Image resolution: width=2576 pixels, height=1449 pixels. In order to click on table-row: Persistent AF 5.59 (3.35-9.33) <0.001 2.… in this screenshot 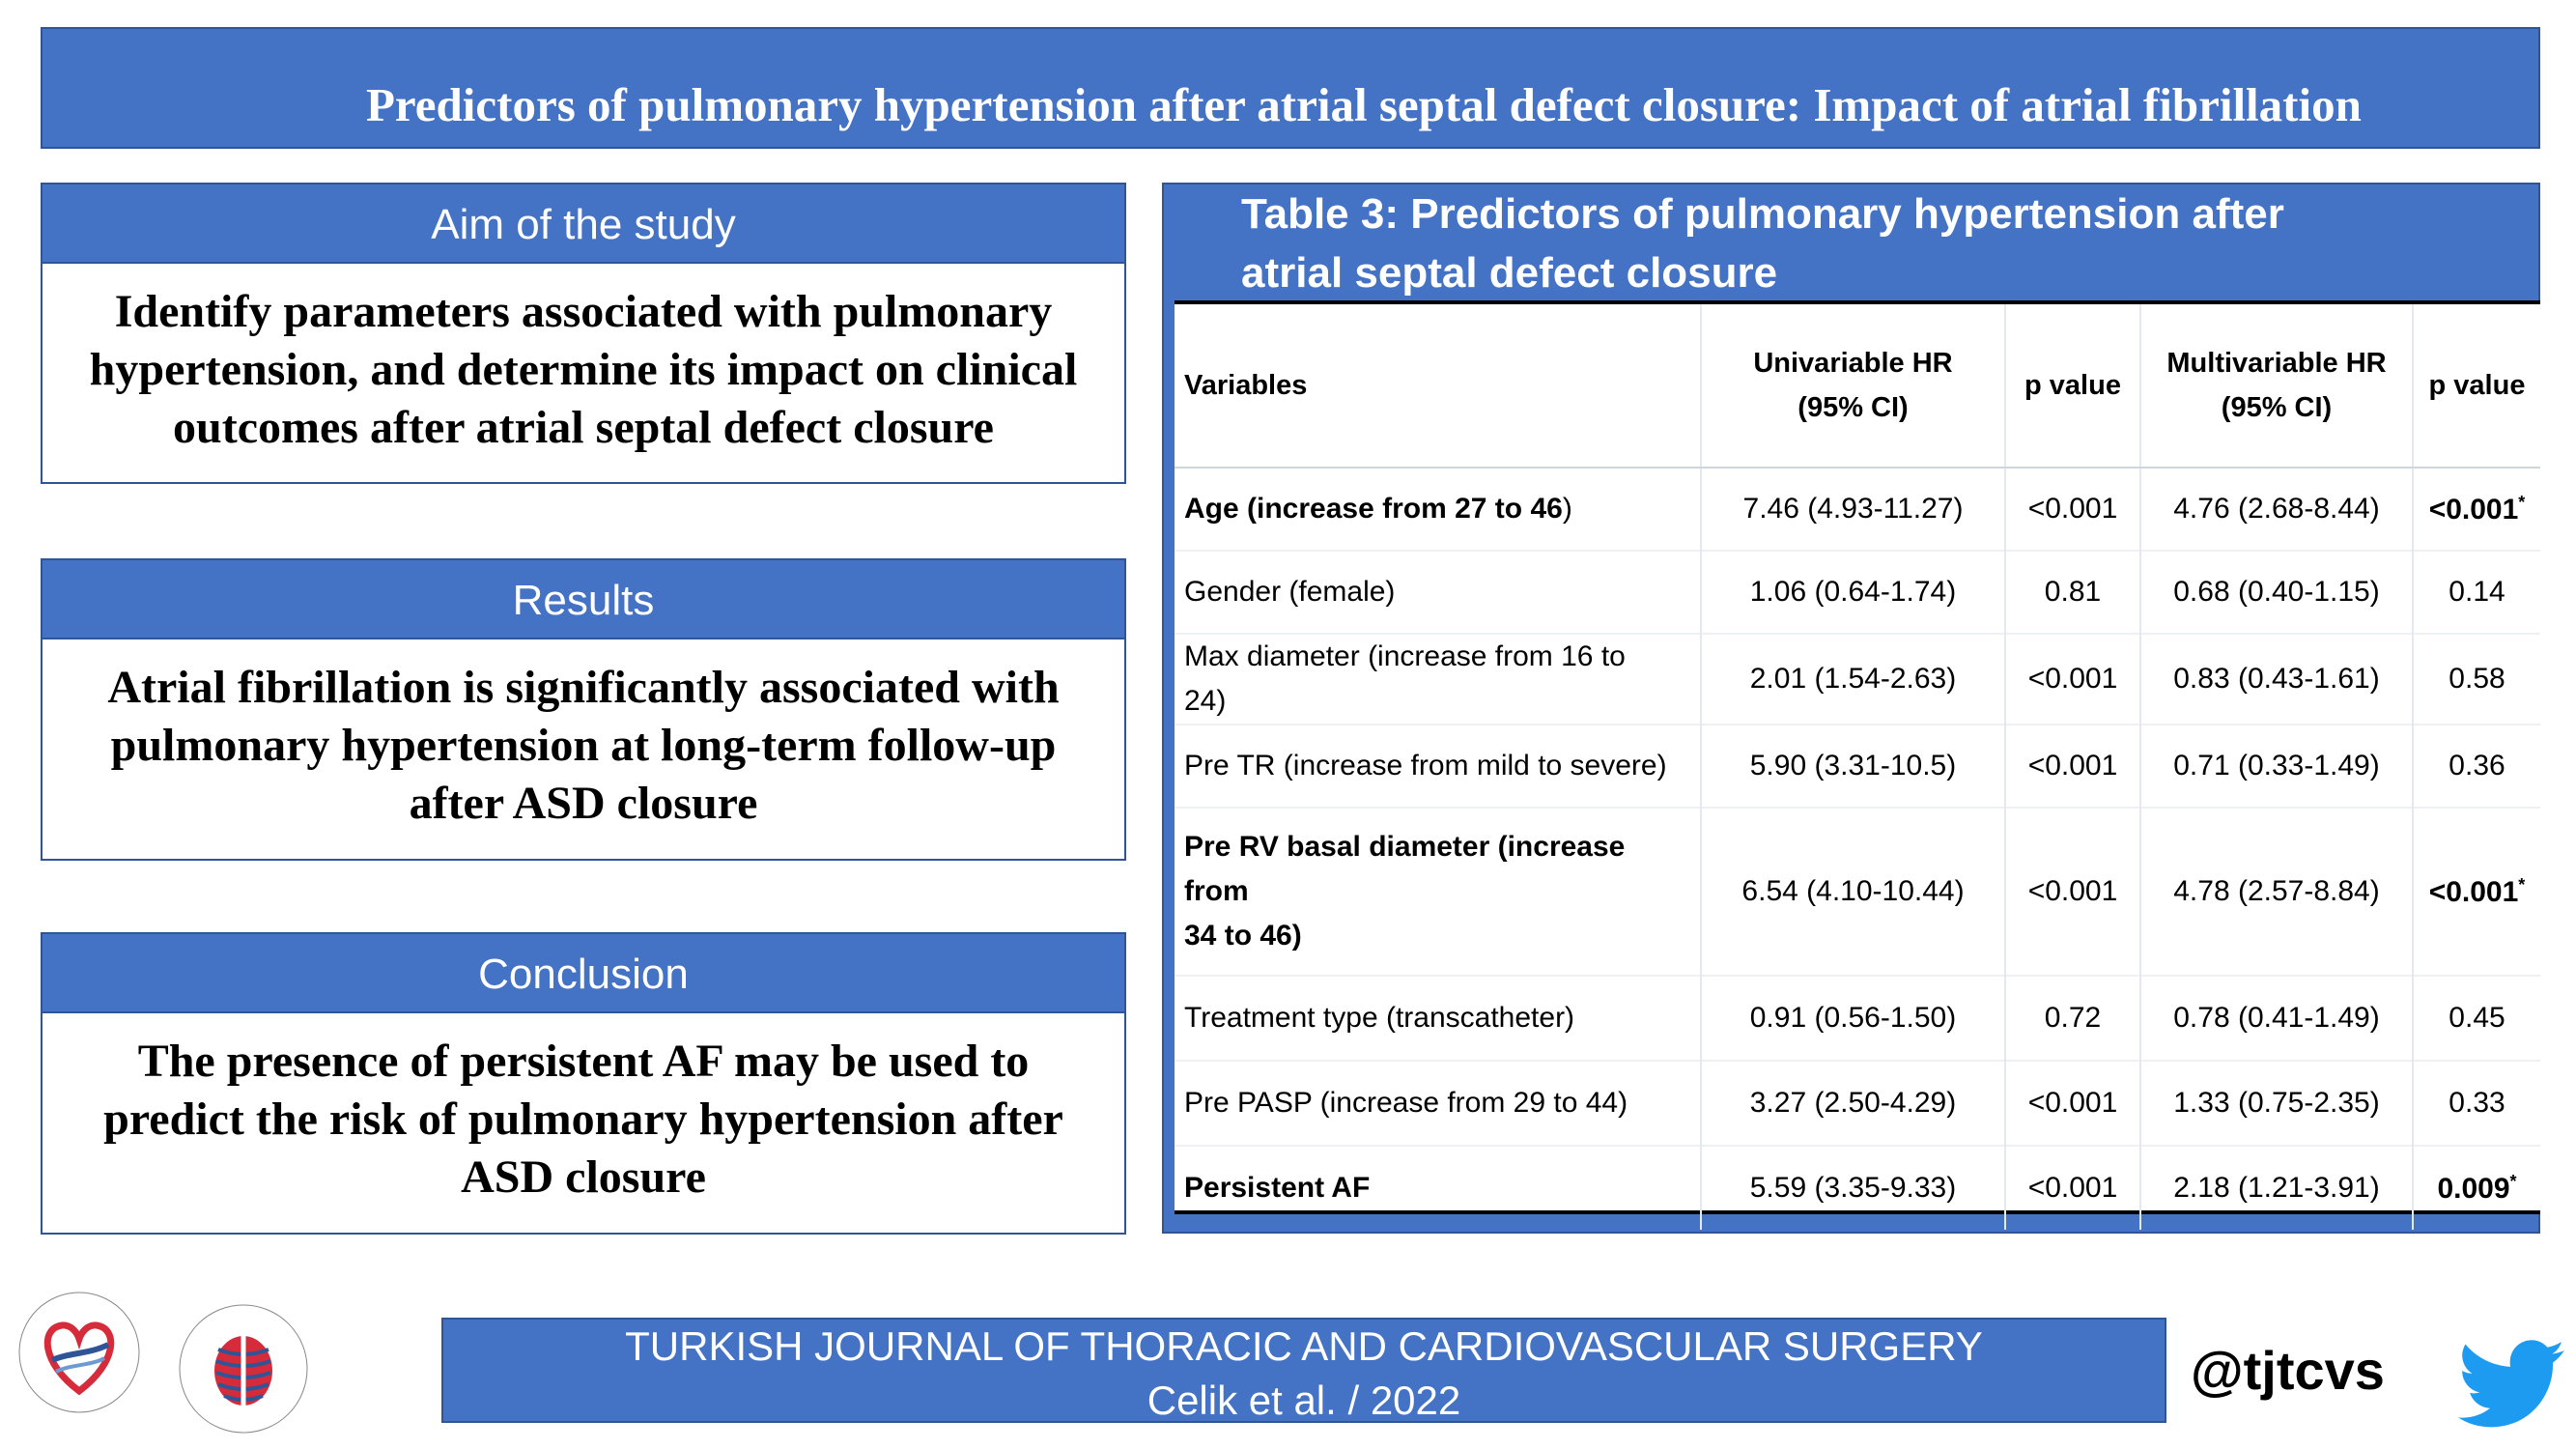, I will do `click(1857, 1187)`.